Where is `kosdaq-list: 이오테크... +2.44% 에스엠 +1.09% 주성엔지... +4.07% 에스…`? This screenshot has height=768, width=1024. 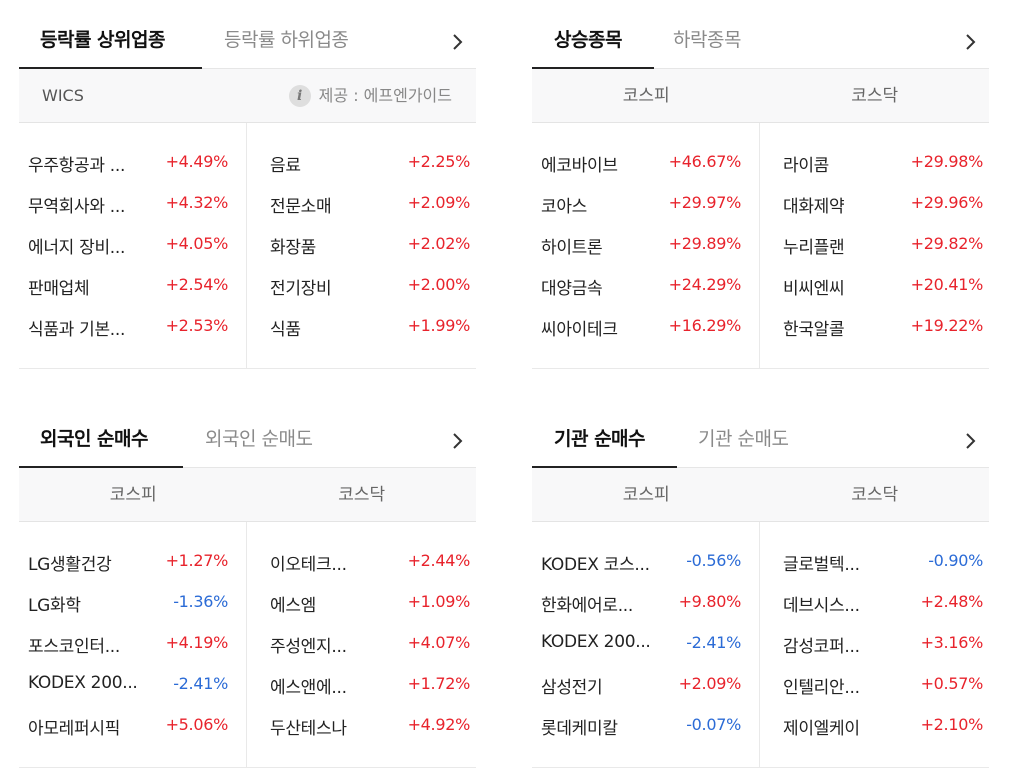
kosdaq-list: 이오테크... +2.44% 에스엠 +1.09% 주성엔지... +4.07% 에스… is located at coordinates (361, 646).